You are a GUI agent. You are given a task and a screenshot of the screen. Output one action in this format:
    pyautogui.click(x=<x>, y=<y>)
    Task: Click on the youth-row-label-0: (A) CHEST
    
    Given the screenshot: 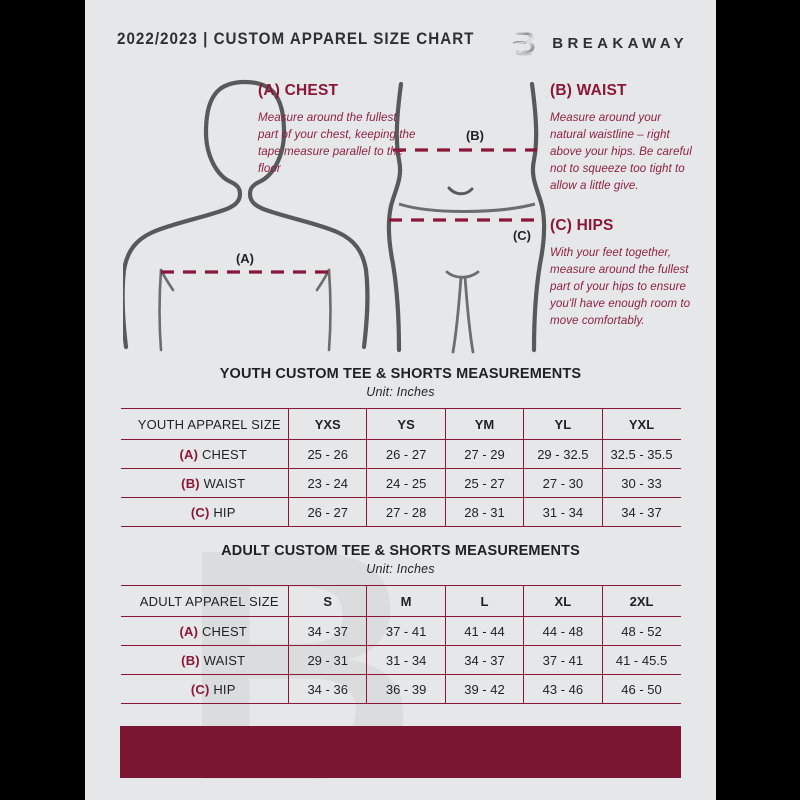 What is the action you would take?
    pyautogui.click(x=204, y=454)
    